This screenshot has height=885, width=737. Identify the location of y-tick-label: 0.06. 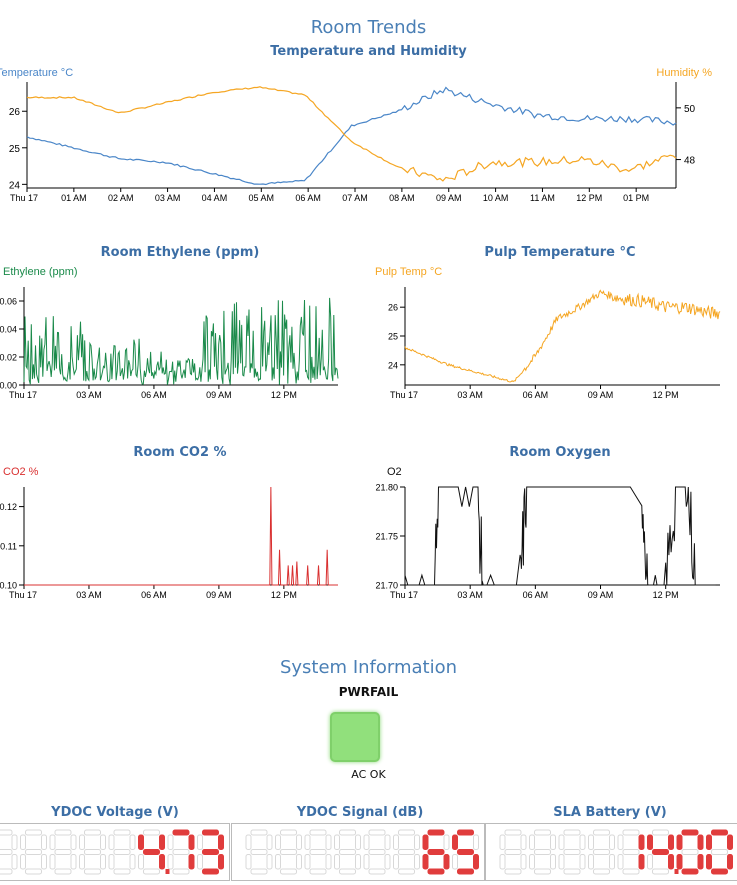
(8, 302).